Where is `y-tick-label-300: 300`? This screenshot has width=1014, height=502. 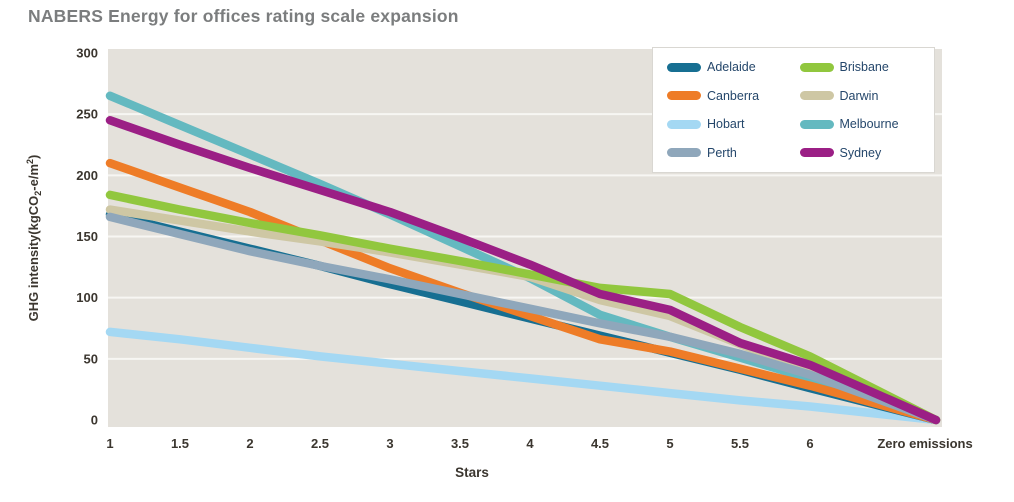 y-tick-label-300: 300 is located at coordinates (87, 53).